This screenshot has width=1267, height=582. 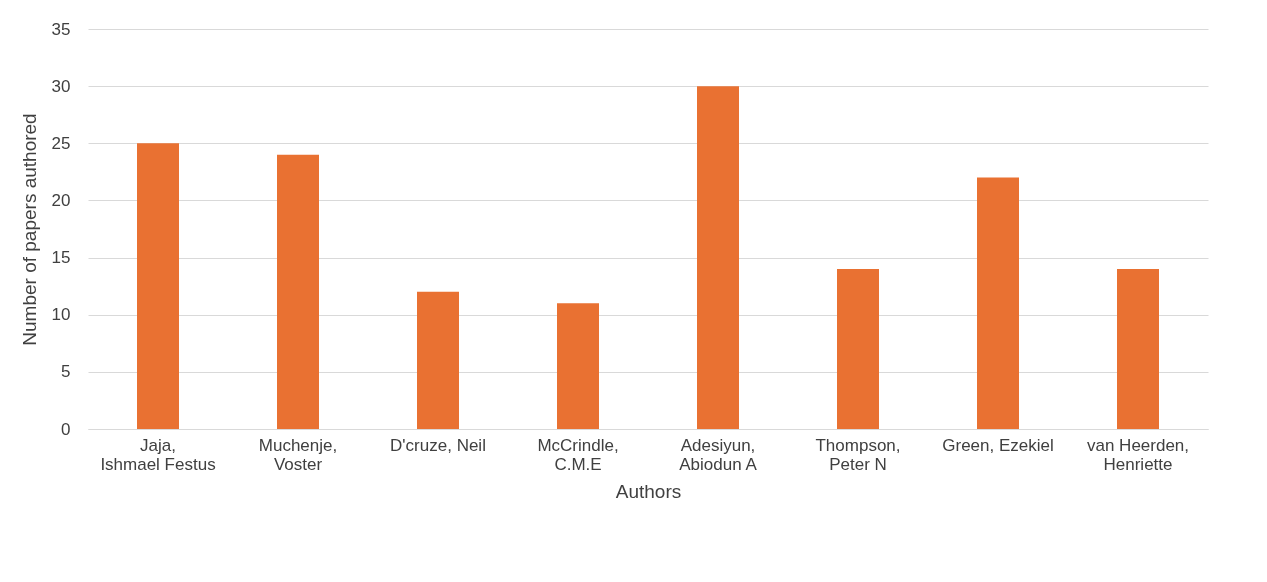 I want to click on y-tick-label: 30, so click(x=61, y=86).